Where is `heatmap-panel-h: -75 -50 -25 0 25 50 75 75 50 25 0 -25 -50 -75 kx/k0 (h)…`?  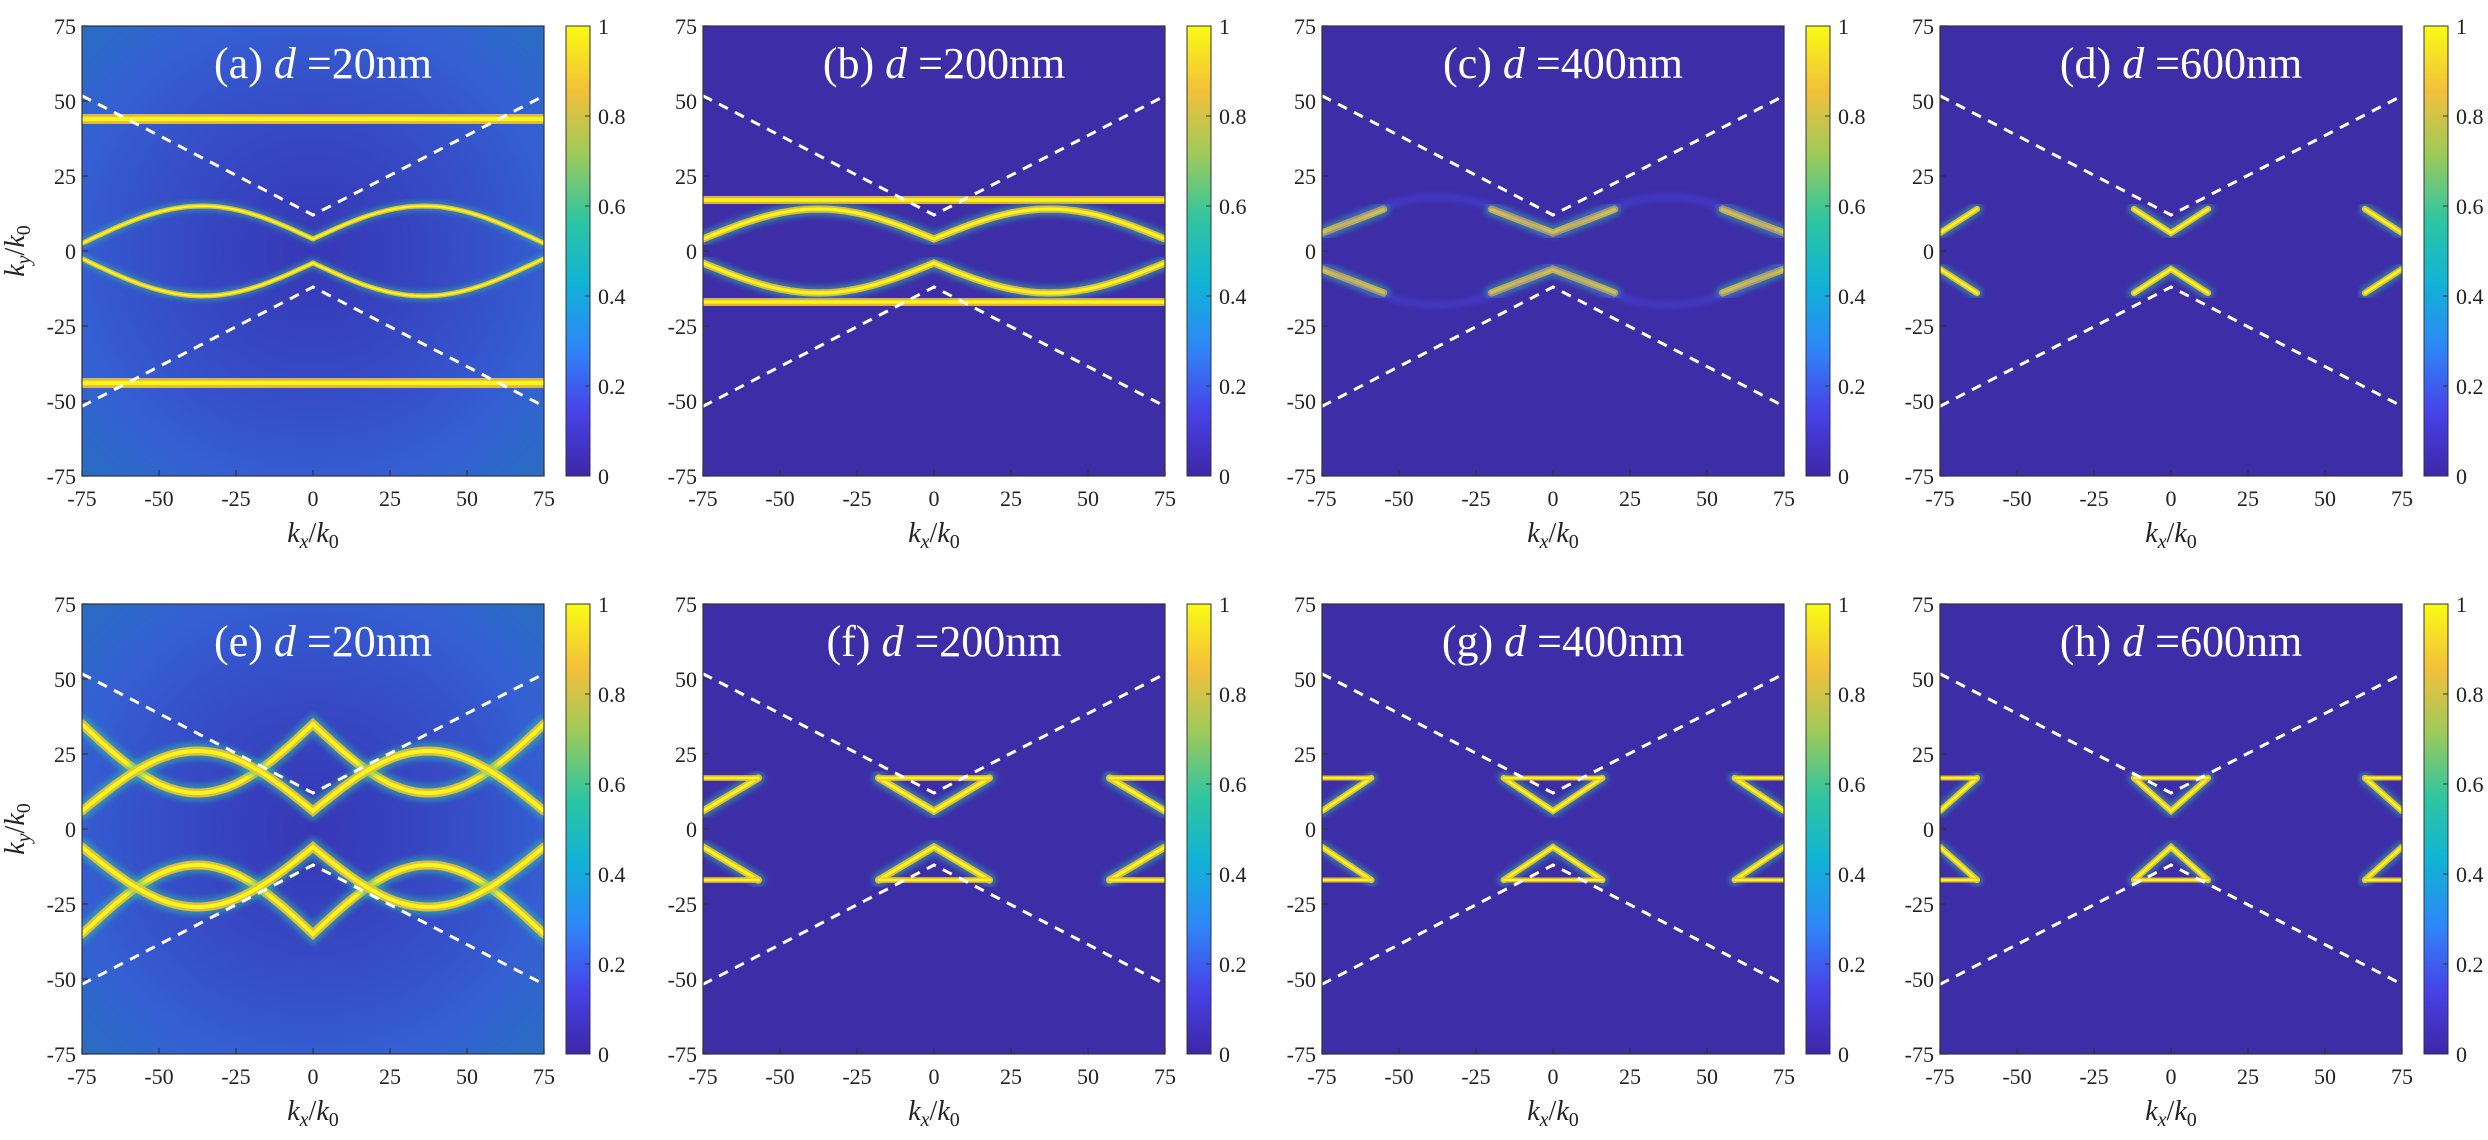
heatmap-panel-h: -75 -50 -25 0 25 50 75 75 50 25 0 -25 -50 -75 kx/k0 (h)… is located at coordinates (2194, 861).